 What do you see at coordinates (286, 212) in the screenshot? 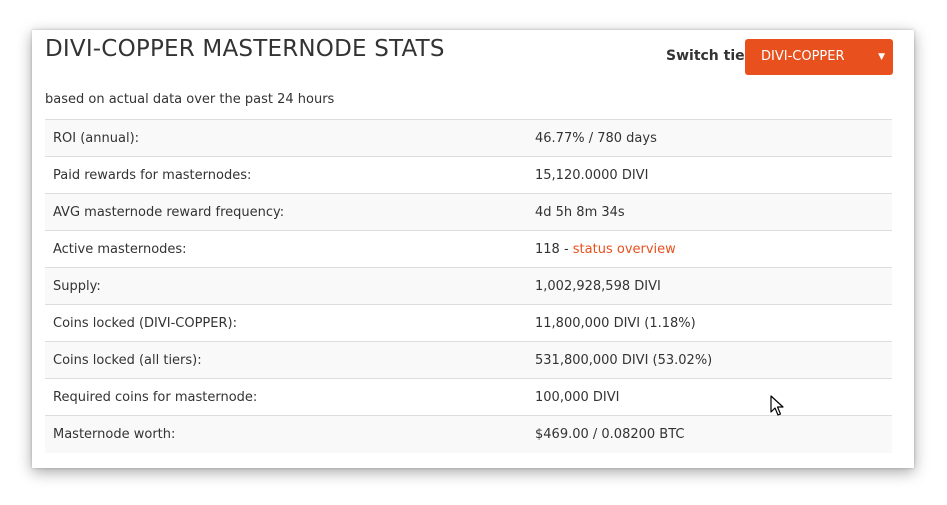
I see `stat-label: AVG masternode reward frequency:` at bounding box center [286, 212].